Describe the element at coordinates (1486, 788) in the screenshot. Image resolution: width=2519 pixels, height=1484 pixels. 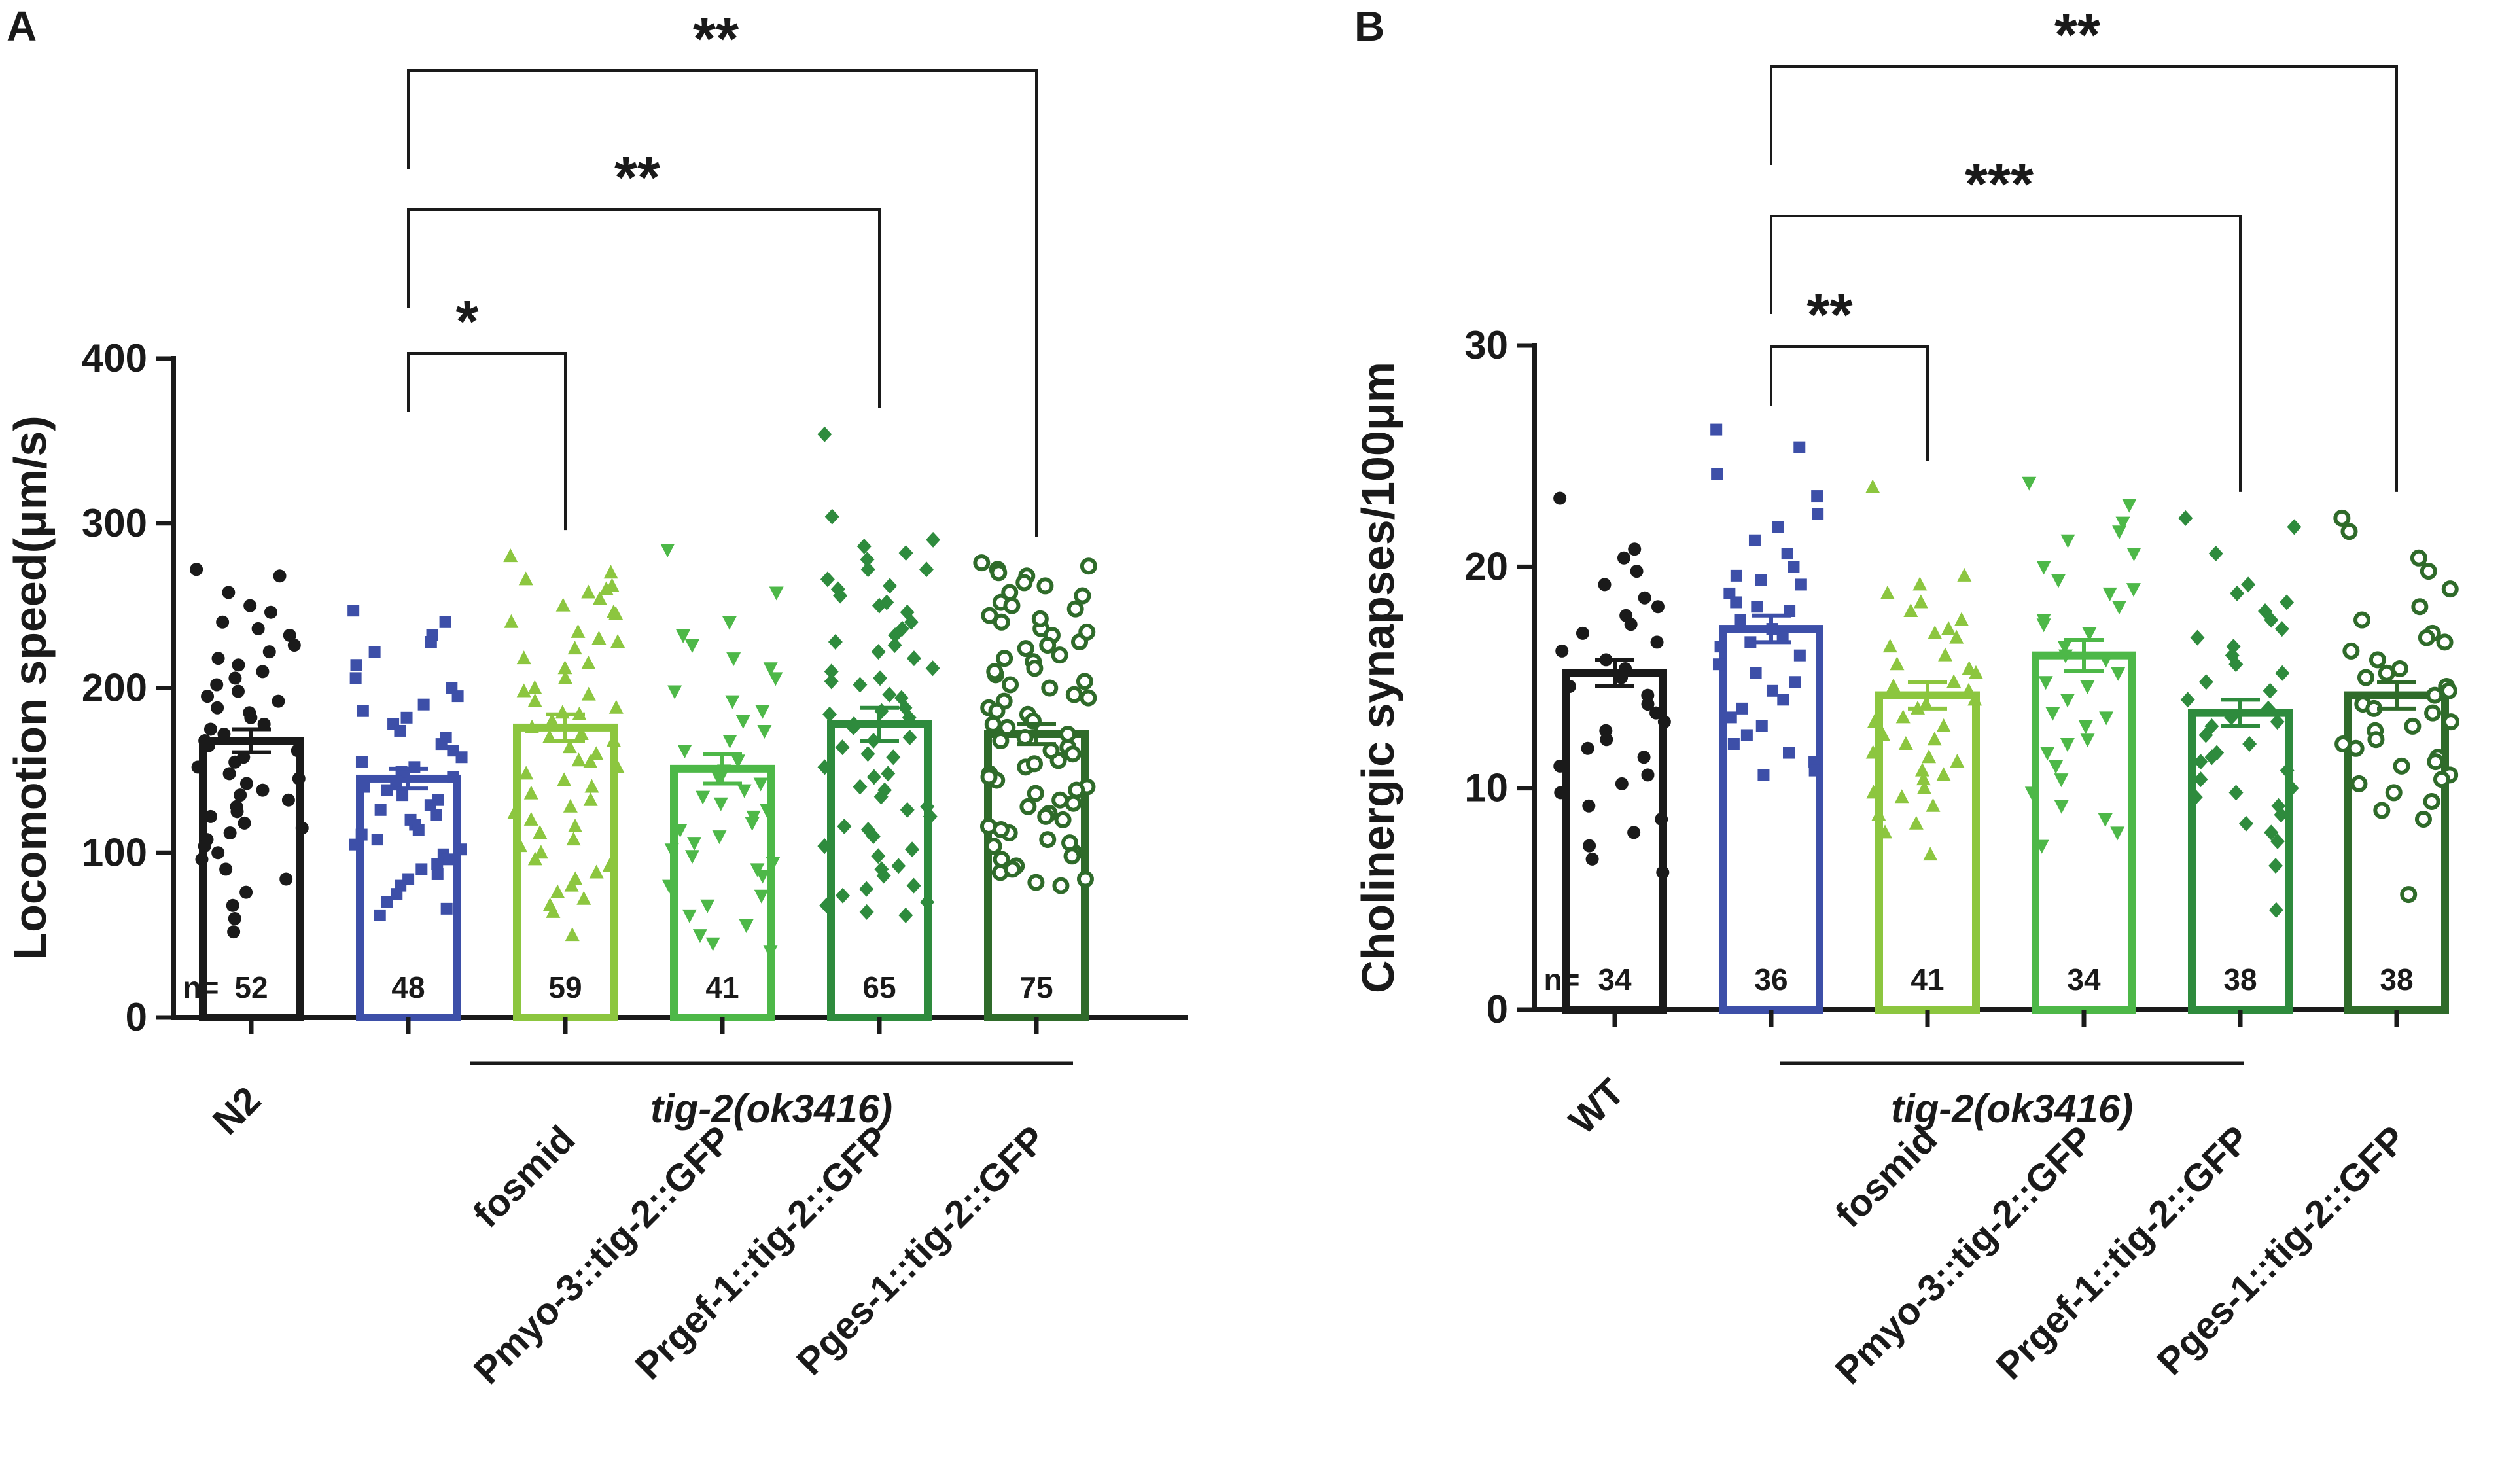
I see `y-tick-label: 10` at that location.